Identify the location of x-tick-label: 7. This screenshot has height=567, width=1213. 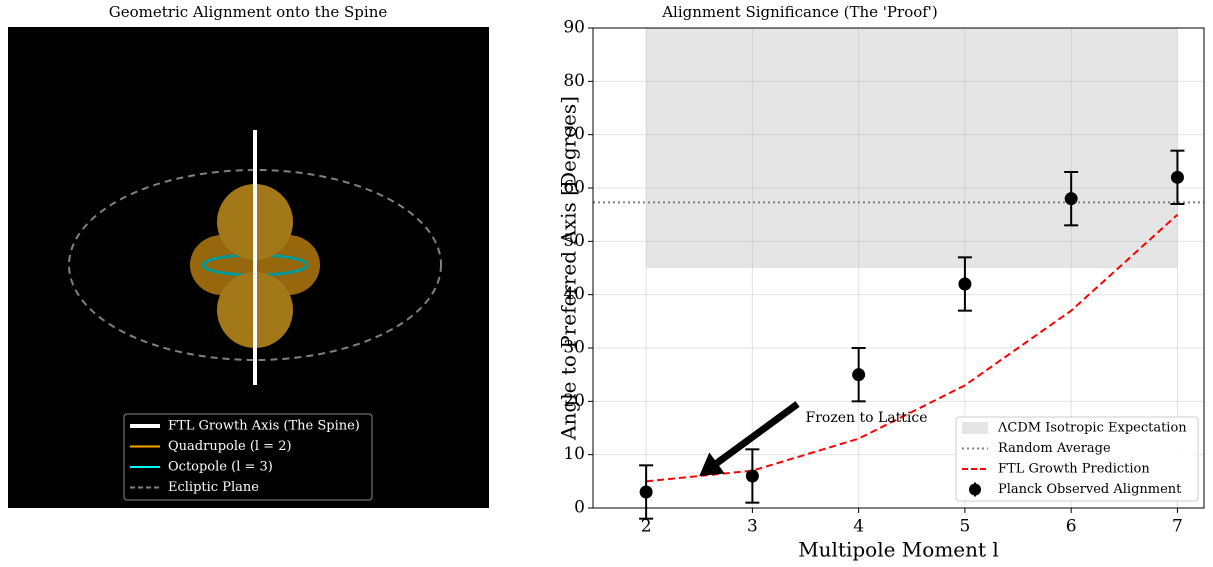
(1177, 527).